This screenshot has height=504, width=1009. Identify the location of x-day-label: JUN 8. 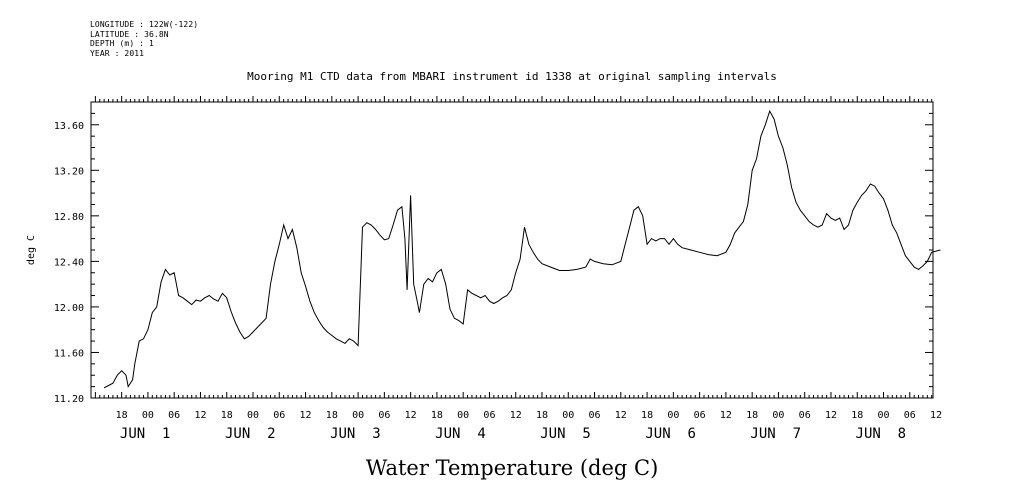
(881, 434).